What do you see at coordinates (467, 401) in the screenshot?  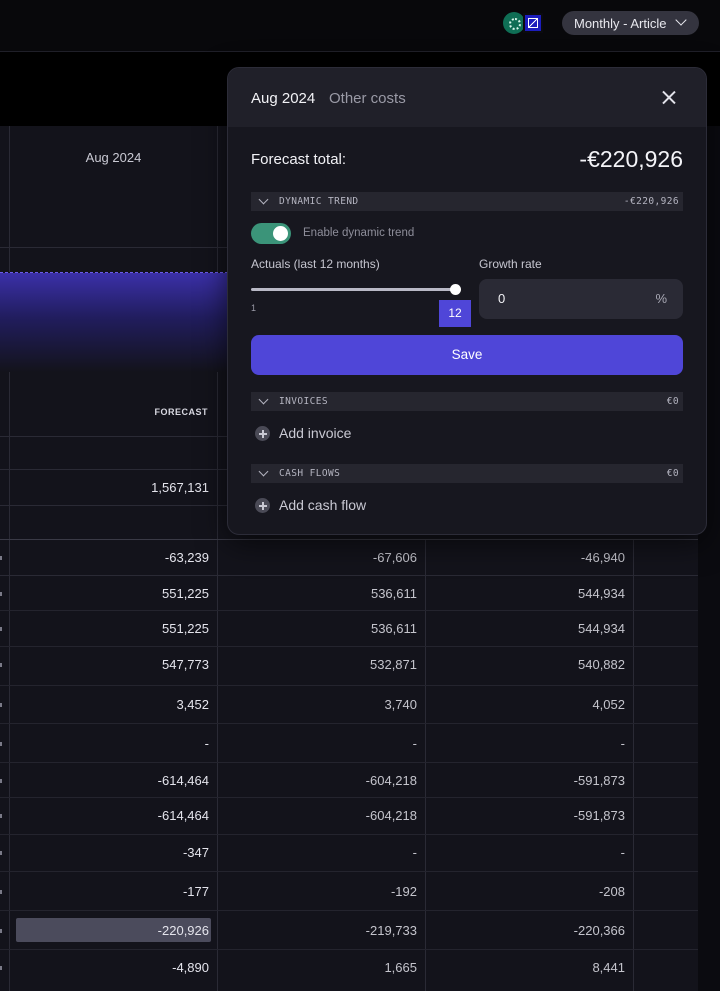 I see `invoices-section-header: INVOICES €0` at bounding box center [467, 401].